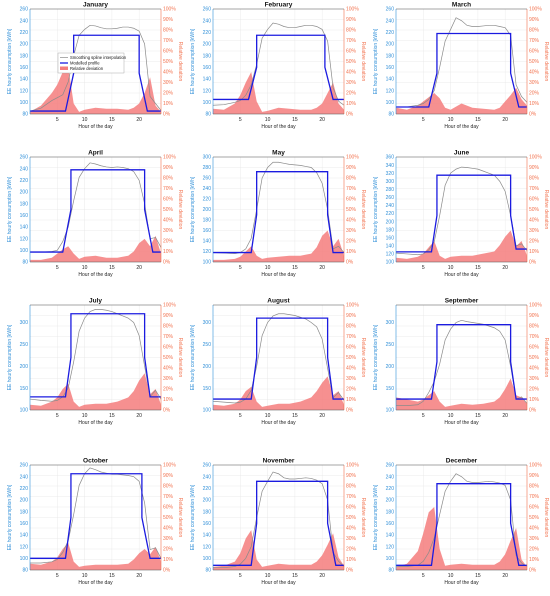  What do you see at coordinates (278, 153) in the screenshot?
I see `panel-title: May` at bounding box center [278, 153].